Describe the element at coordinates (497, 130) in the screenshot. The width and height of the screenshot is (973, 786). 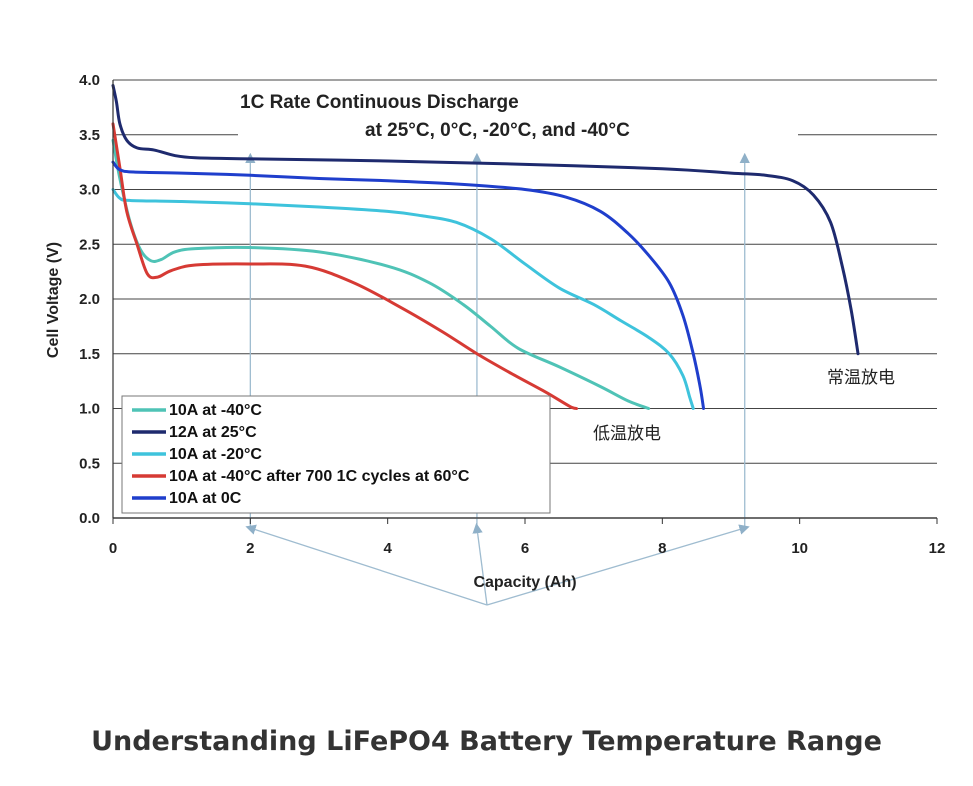
I see `chart-subtitle: at 25°C, 0°C, -20°C, and -40°C` at that location.